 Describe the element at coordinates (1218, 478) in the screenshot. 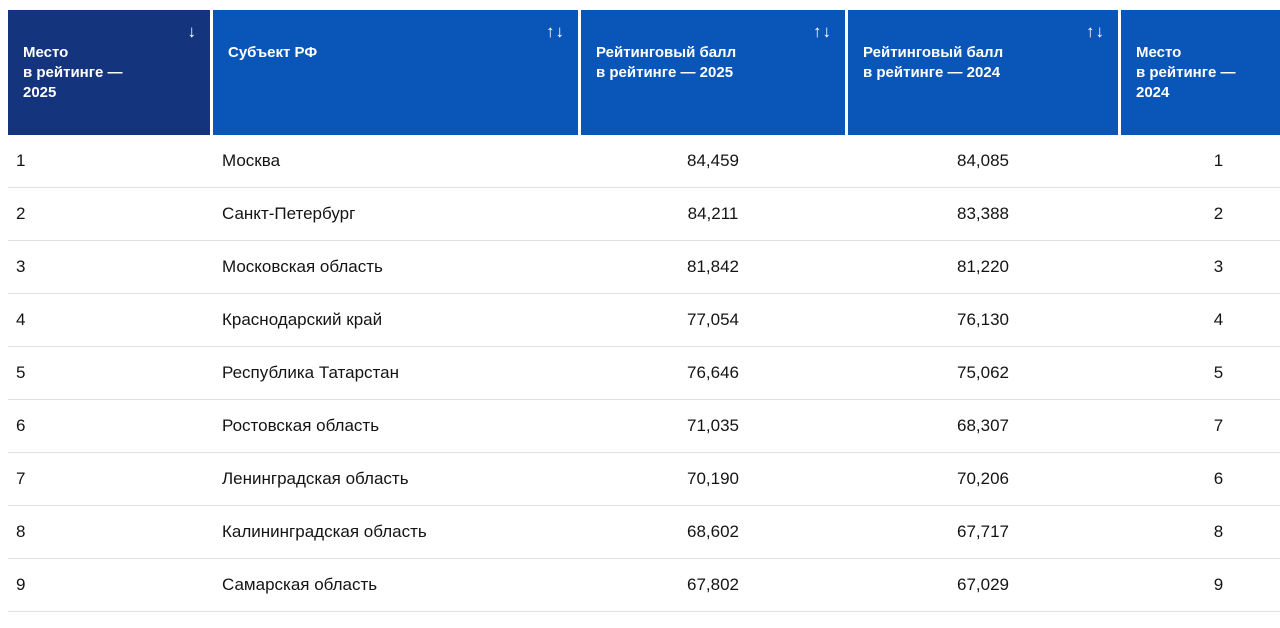

I see `cell-place-2024: 6` at that location.